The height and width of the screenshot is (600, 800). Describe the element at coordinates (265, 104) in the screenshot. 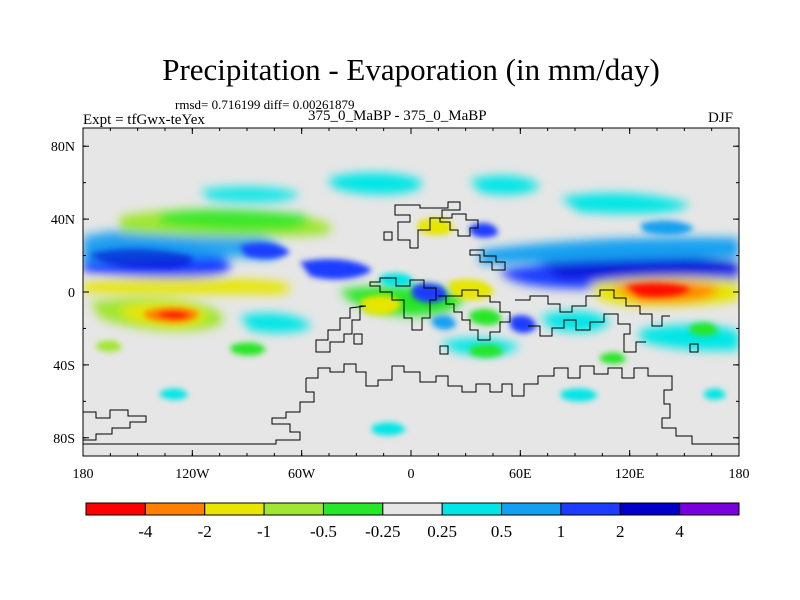

I see `stats-line: rmsd= 0.716199 diff= 0.00261879` at that location.